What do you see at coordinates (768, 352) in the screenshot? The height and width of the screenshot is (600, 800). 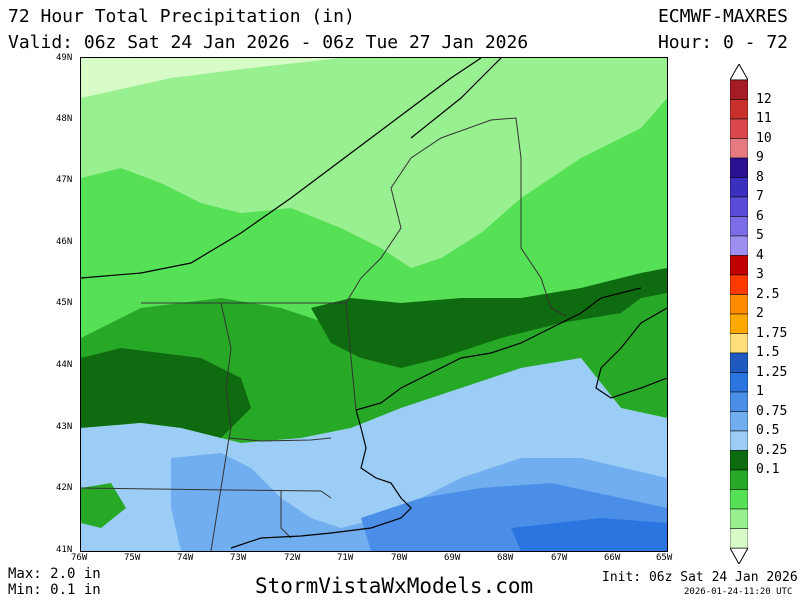 I see `colorbar-label: 1.5` at bounding box center [768, 352].